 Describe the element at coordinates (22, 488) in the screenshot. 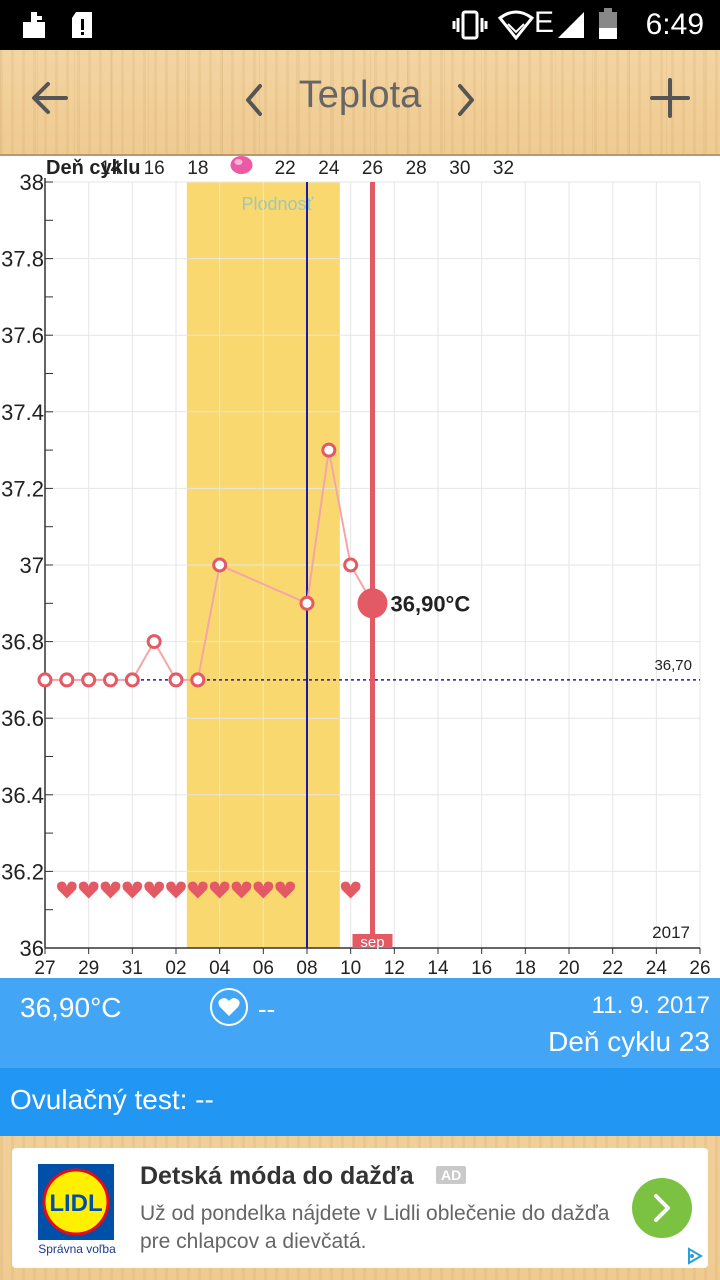

I see `y-tick-label: 37.2` at that location.